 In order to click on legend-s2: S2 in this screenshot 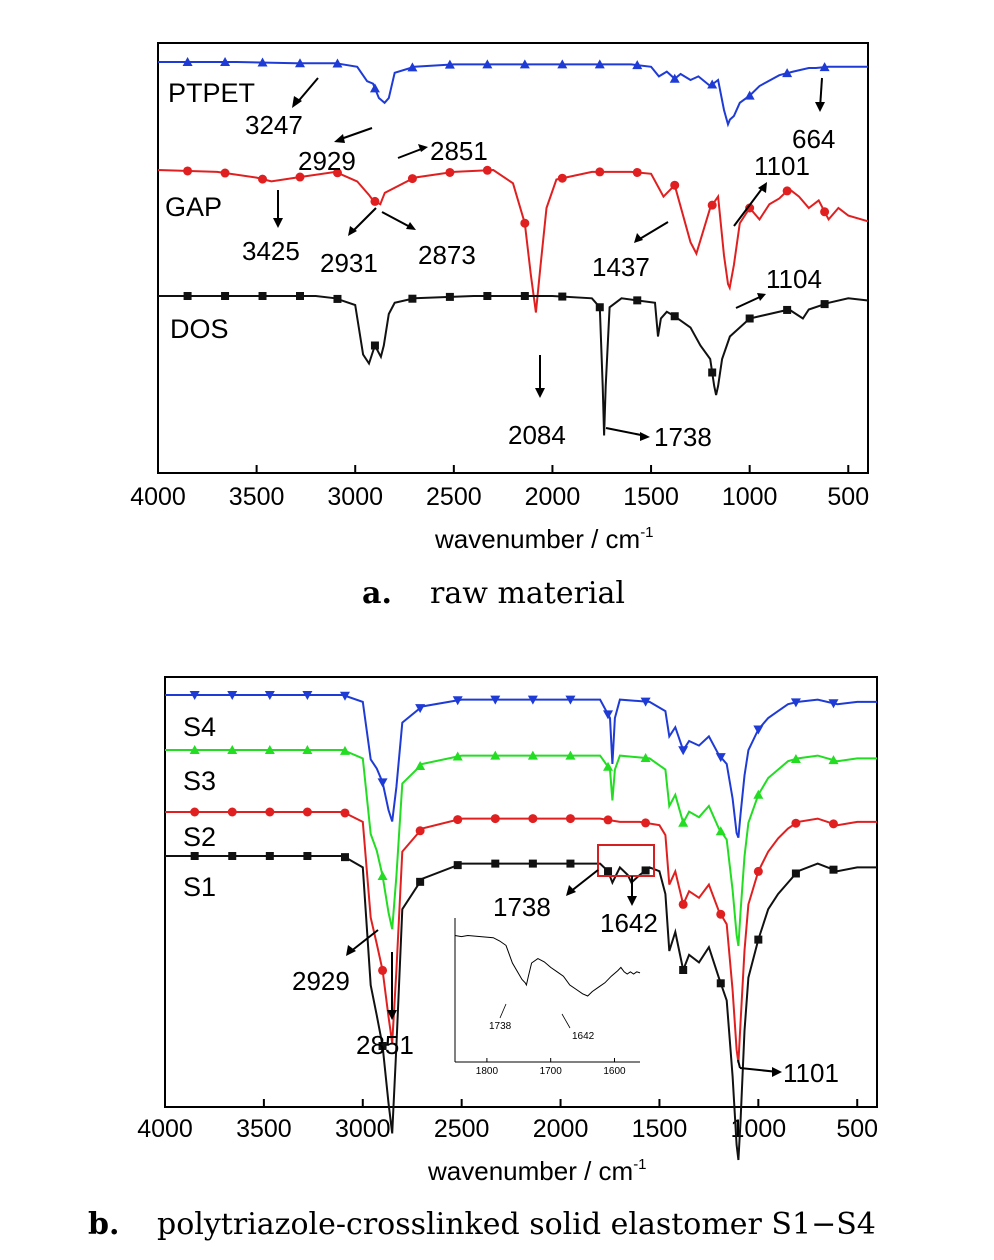, I will do `click(199, 837)`.